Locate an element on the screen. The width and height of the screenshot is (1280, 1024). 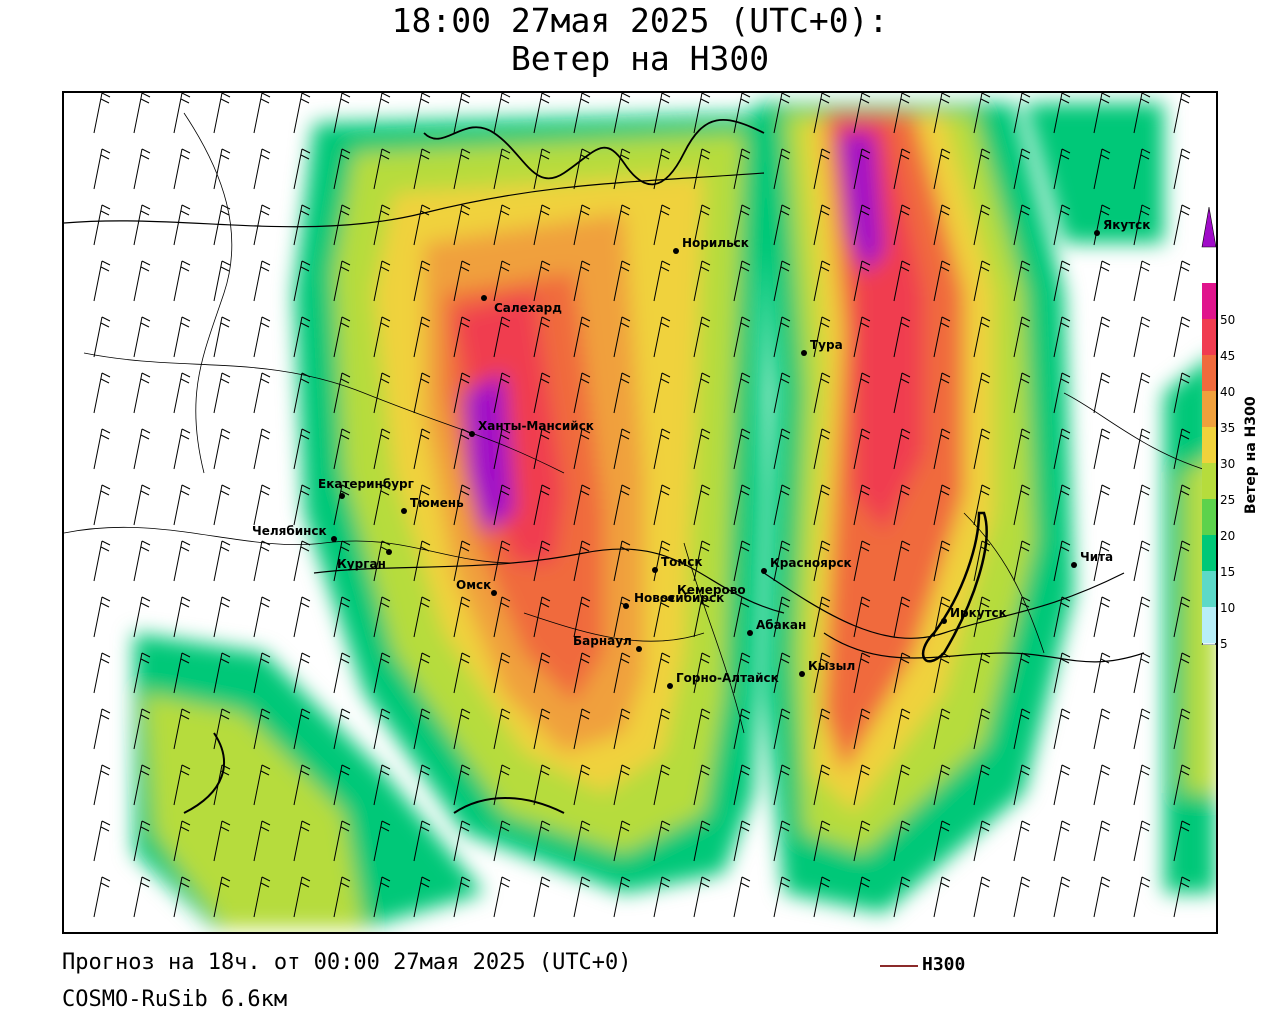
legend-h300-line is located at coordinates (899, 966).